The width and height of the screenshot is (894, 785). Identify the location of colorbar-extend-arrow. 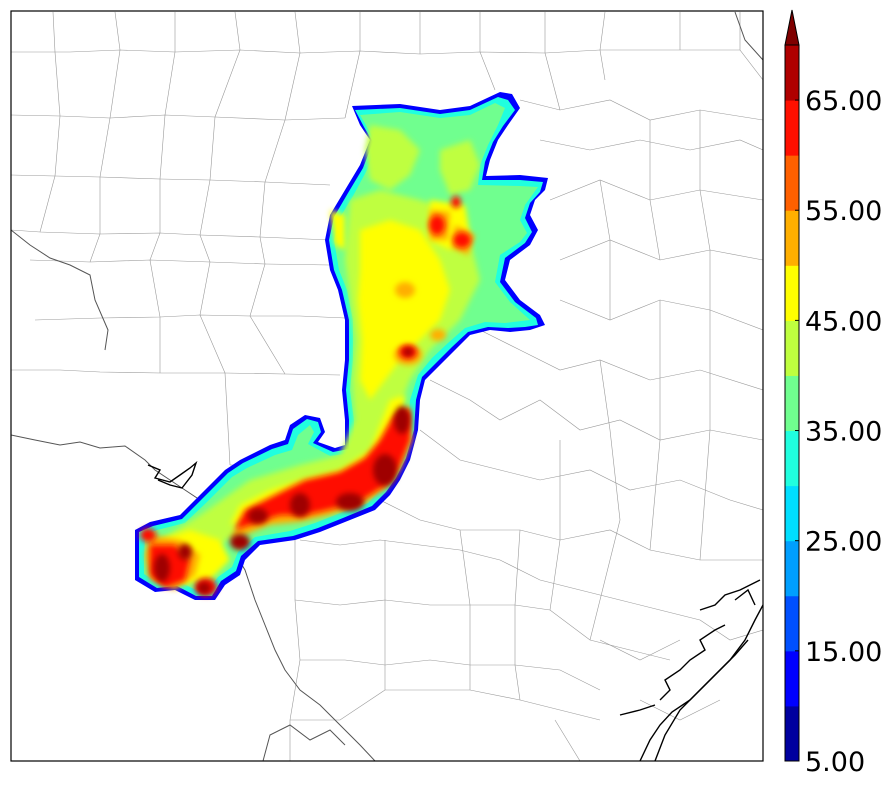
(792, 27).